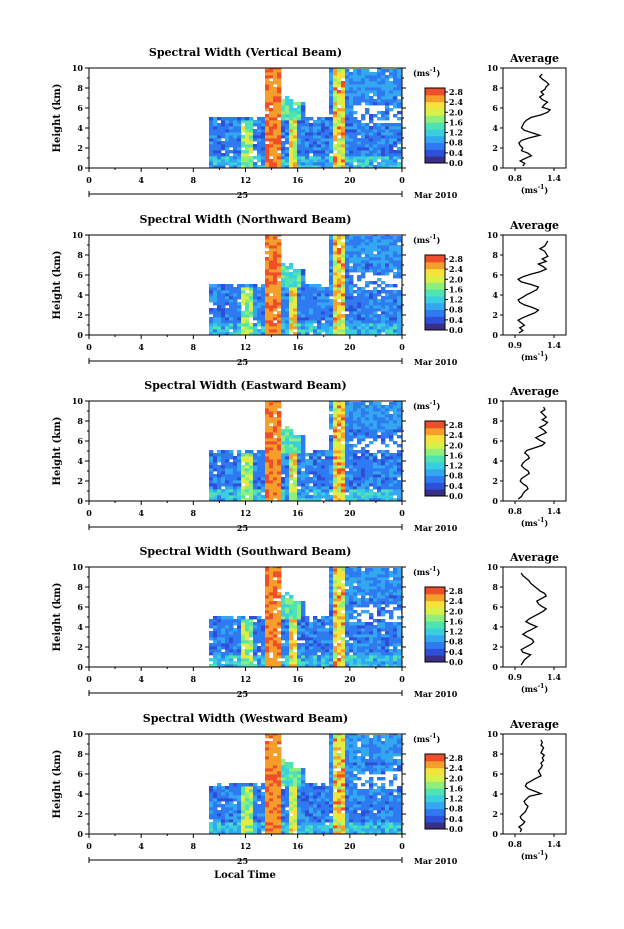 Image resolution: width=624 pixels, height=929 pixels. What do you see at coordinates (495, 315) in the screenshot?
I see `average-y-tick-label: 2` at bounding box center [495, 315].